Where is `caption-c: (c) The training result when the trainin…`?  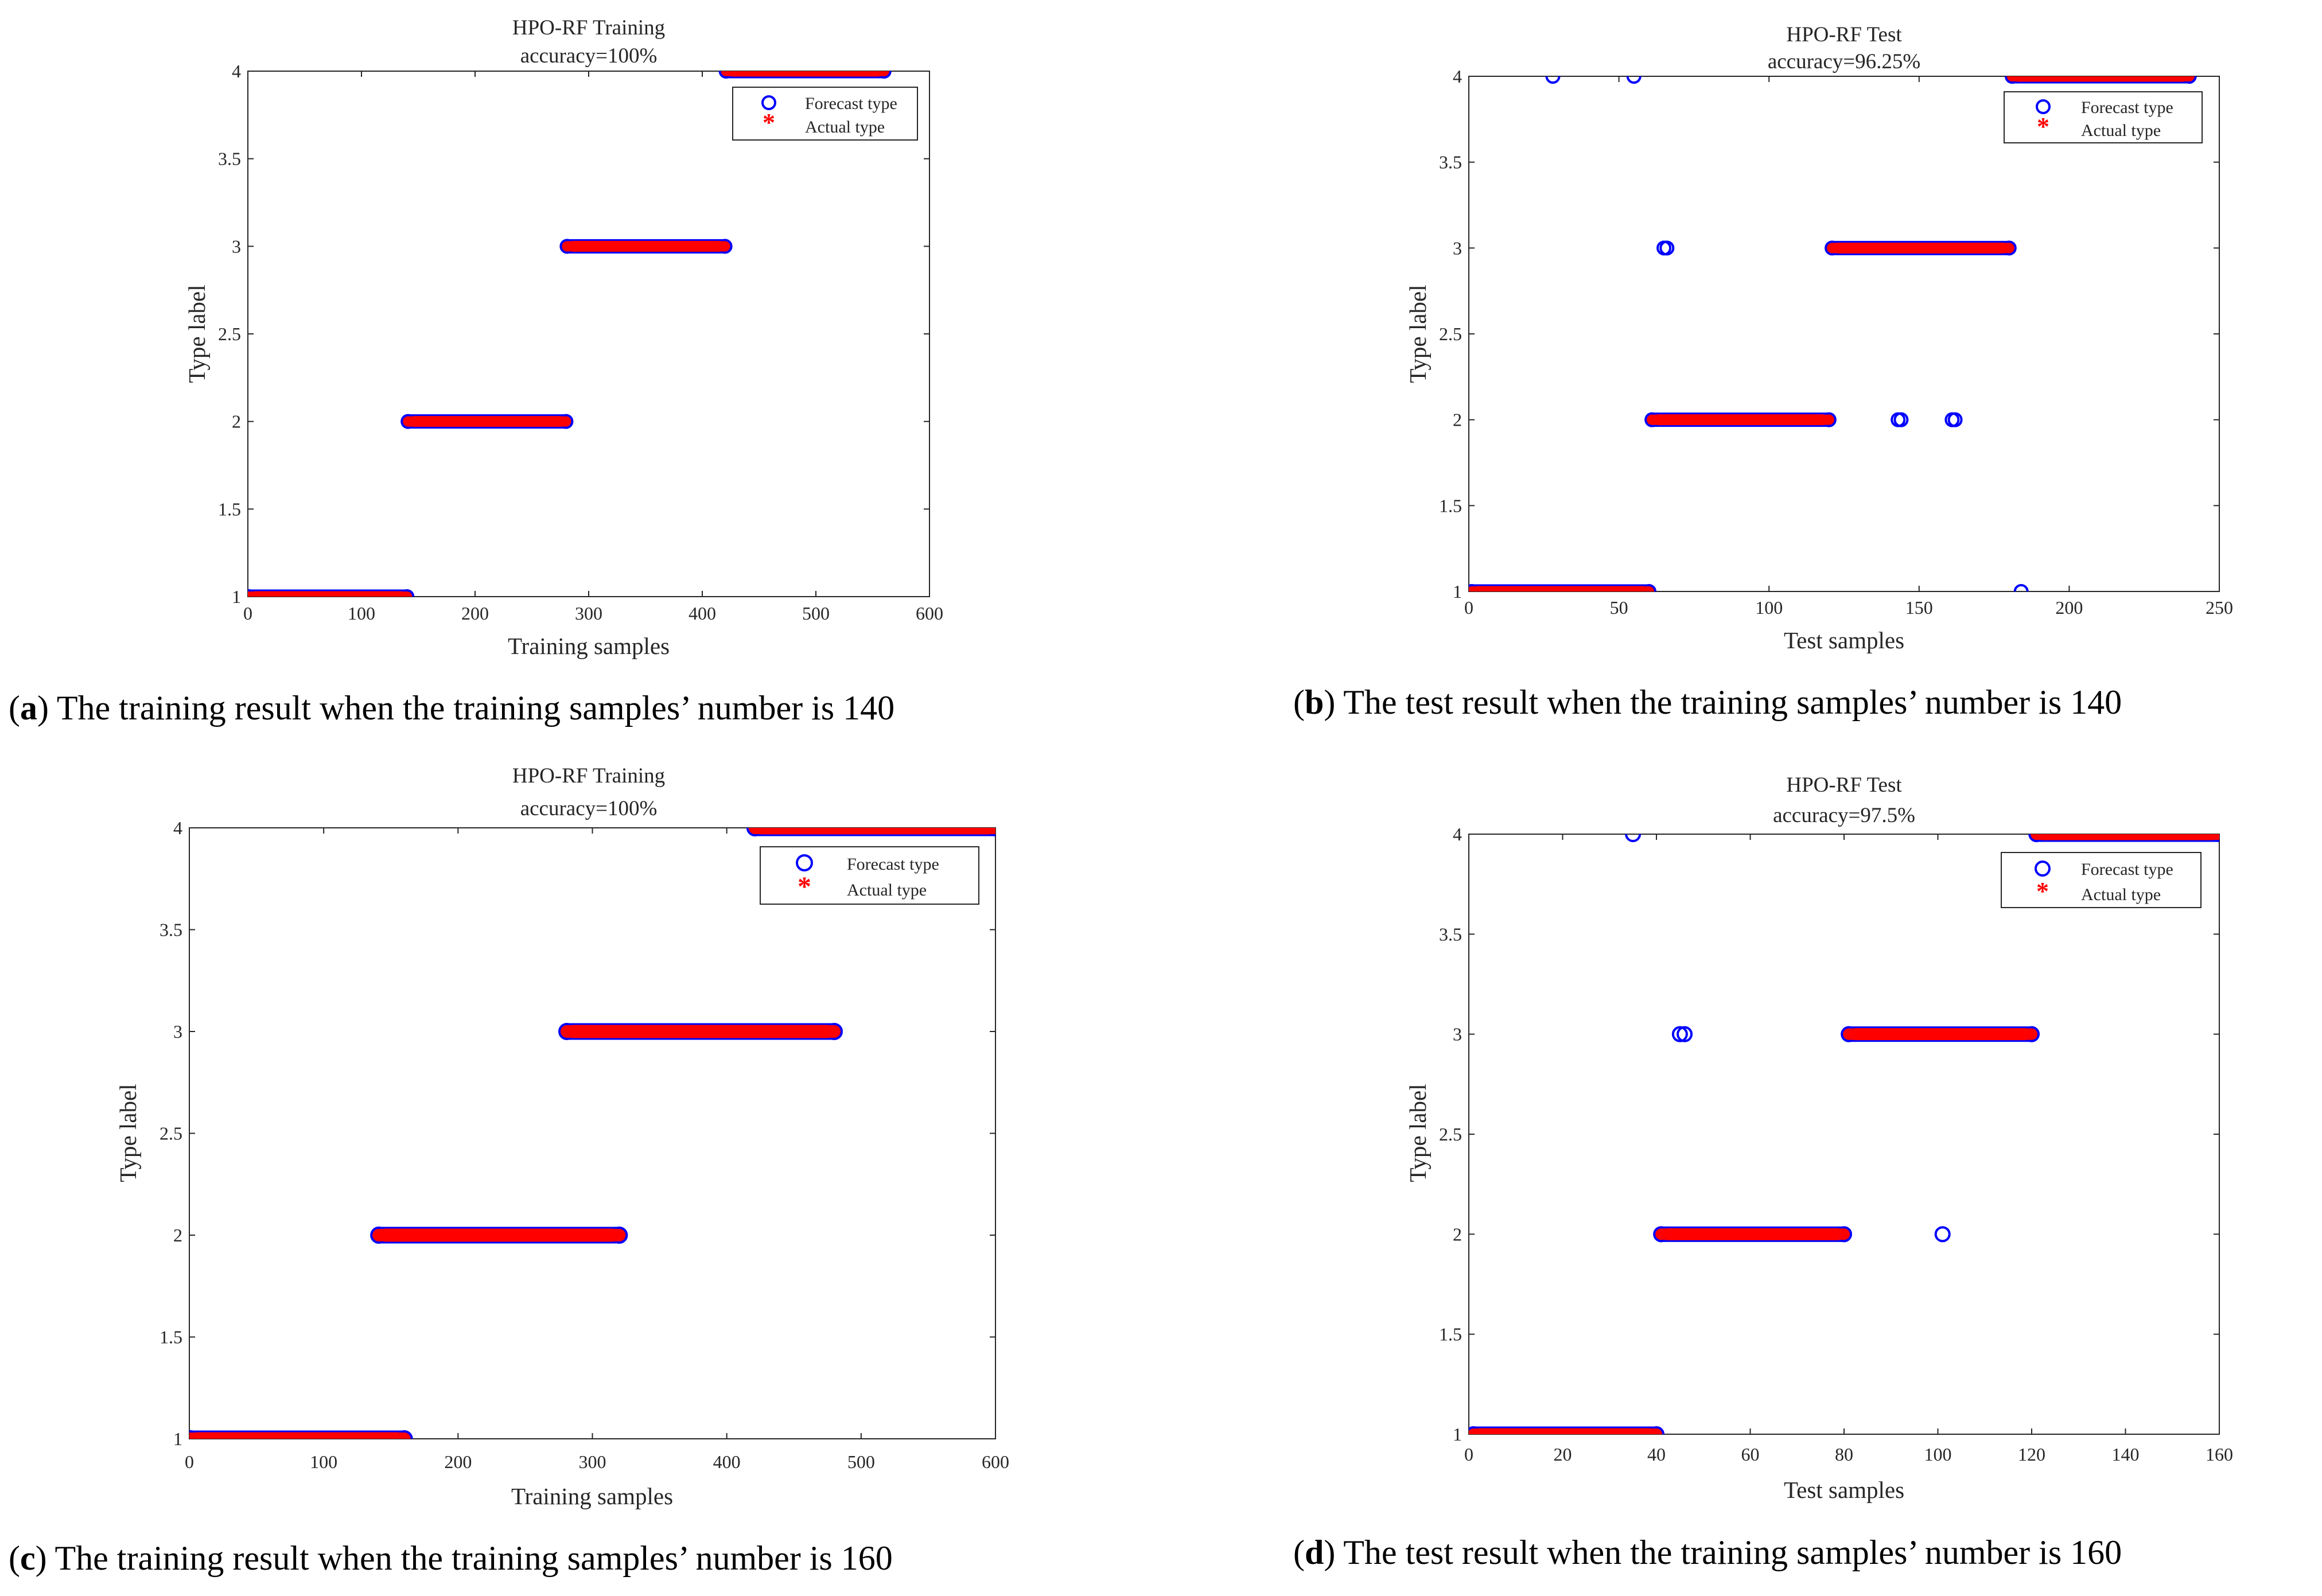
caption-c: (c) The training result when the trainin… is located at coordinates (451, 1558).